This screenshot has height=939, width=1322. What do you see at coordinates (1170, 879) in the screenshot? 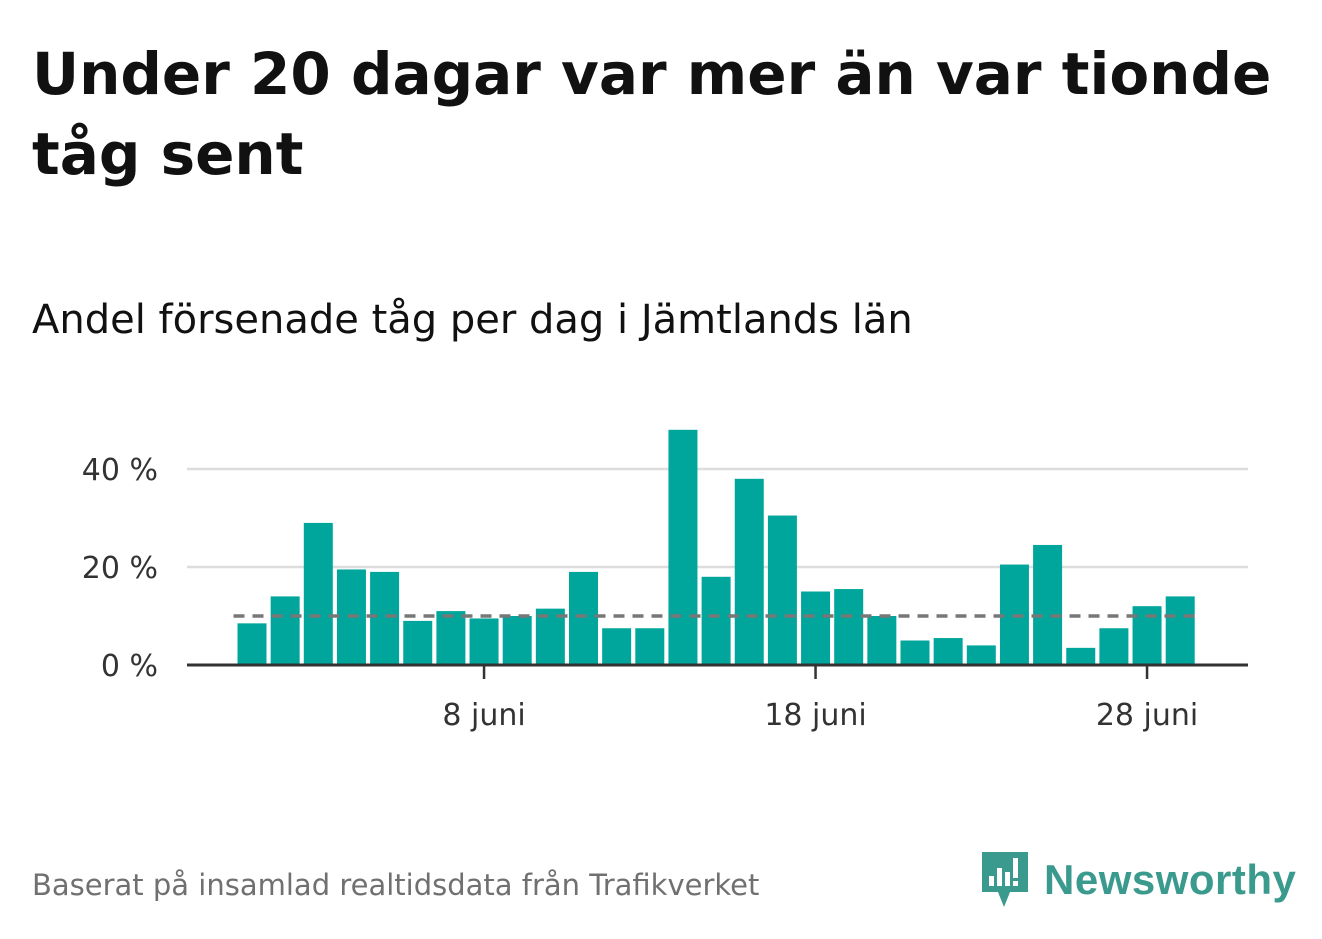
I see `brand-name: Newsworthy` at bounding box center [1170, 879].